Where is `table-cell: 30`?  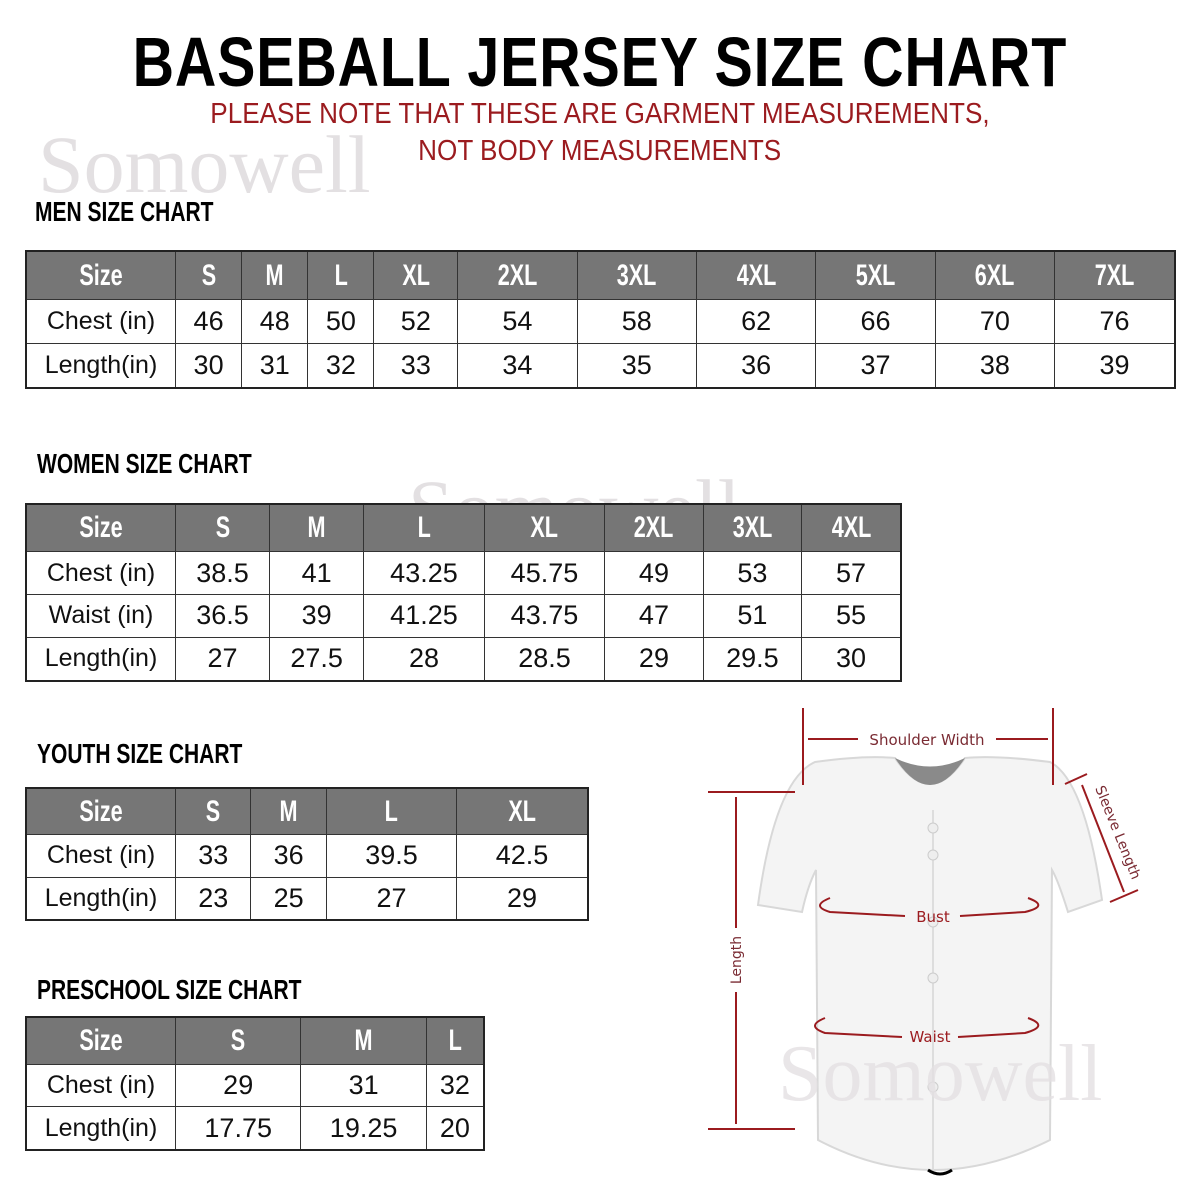
table-cell: 30 is located at coordinates (208, 365).